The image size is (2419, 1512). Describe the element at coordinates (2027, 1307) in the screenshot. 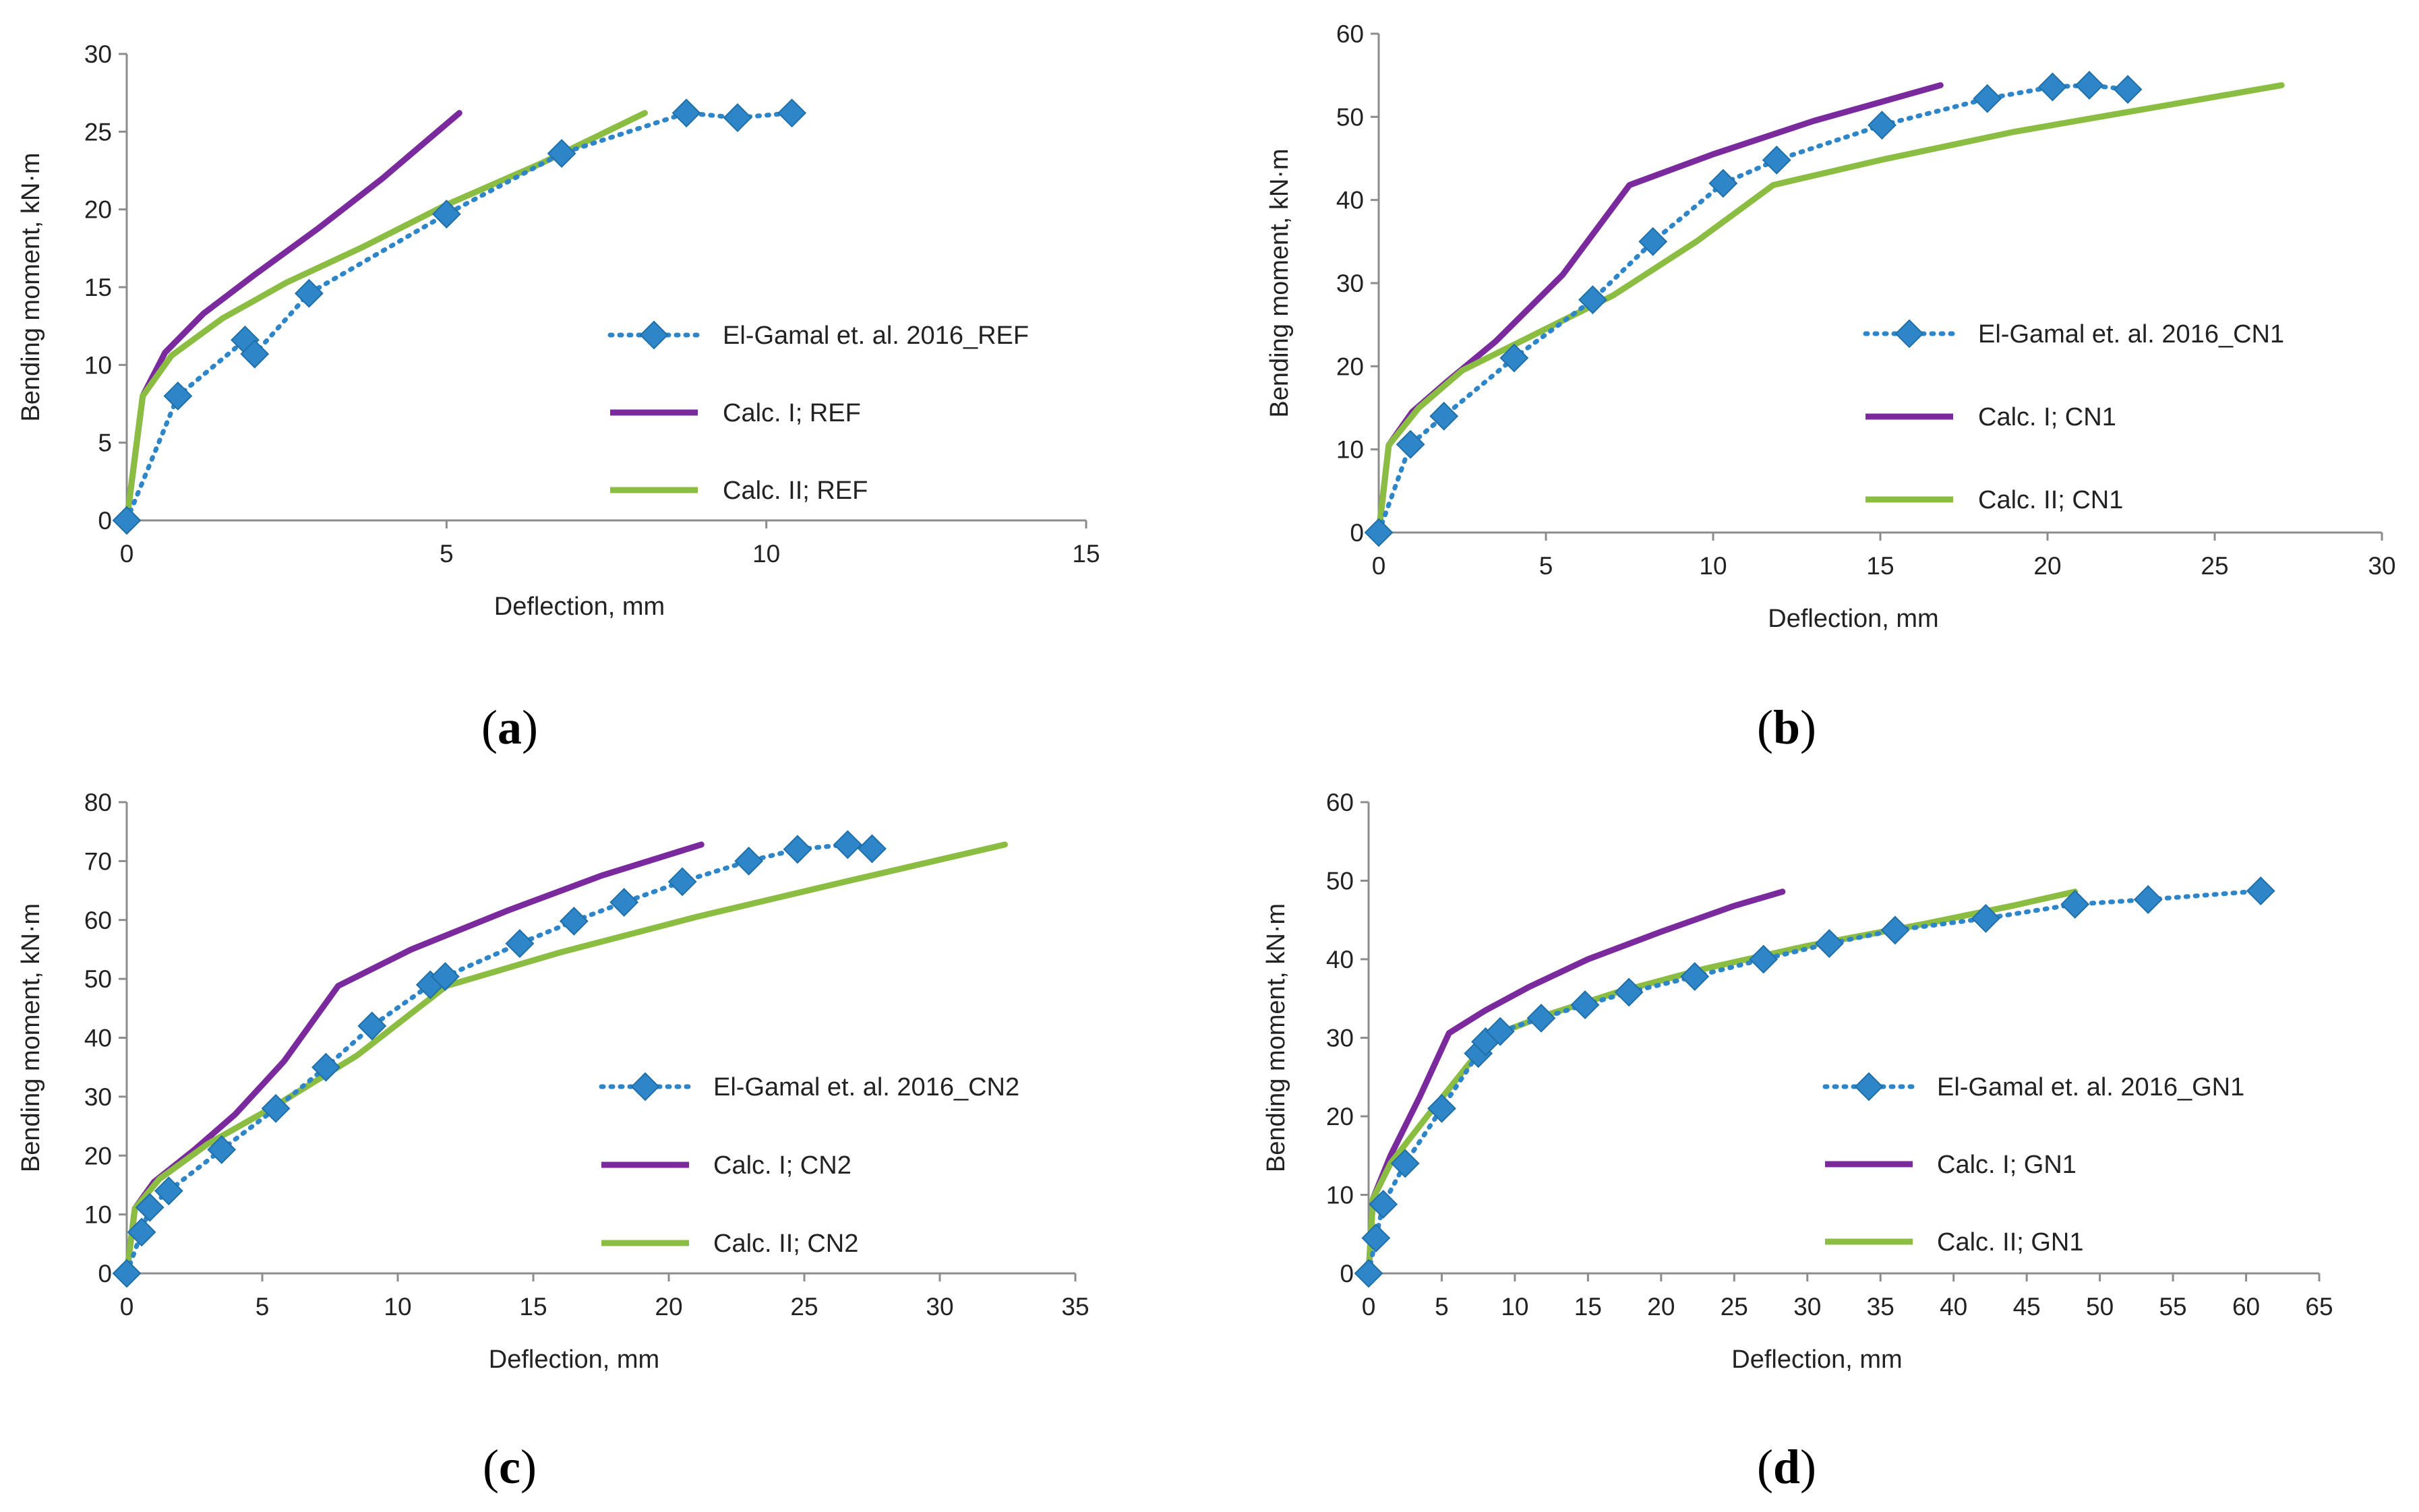

I see `x-tick-label: 45` at that location.